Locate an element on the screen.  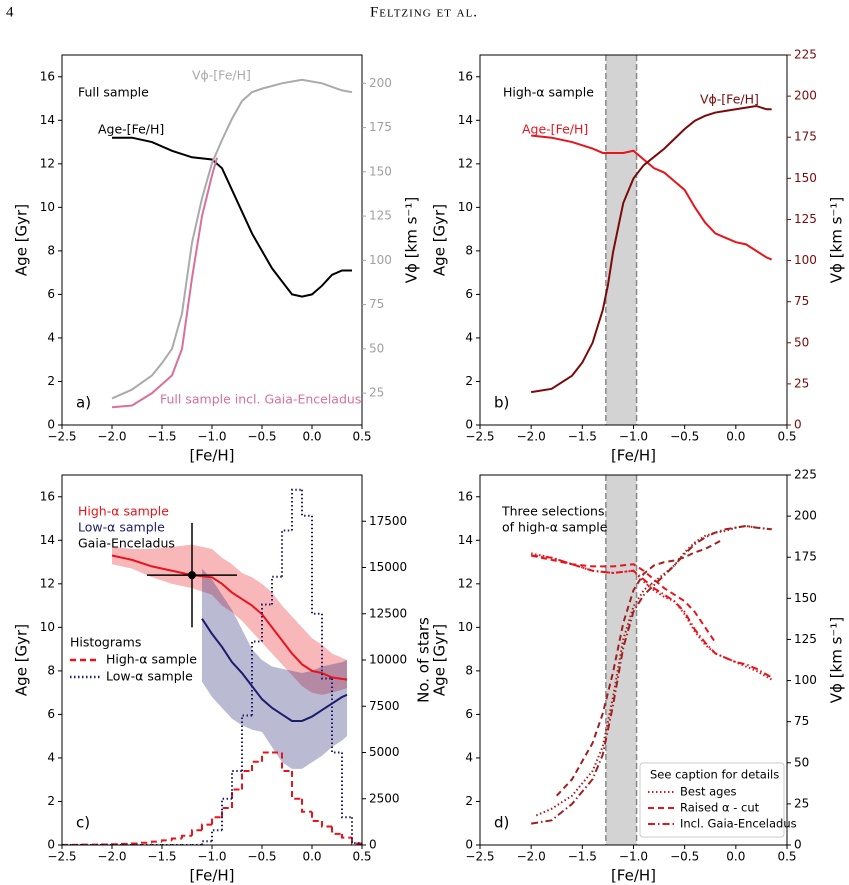
y-tick-label: 8 is located at coordinates (469, 670).